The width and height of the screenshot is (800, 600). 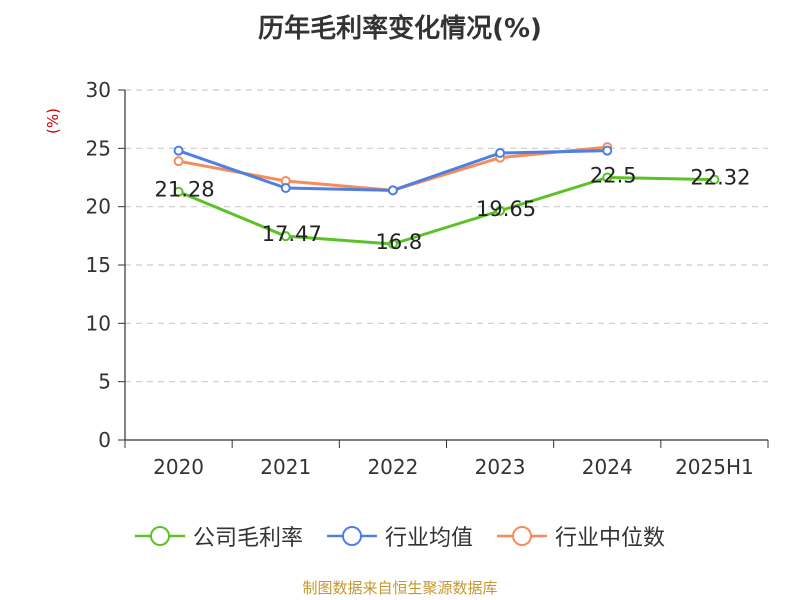 I want to click on y-tick-label: 25, so click(x=98, y=148).